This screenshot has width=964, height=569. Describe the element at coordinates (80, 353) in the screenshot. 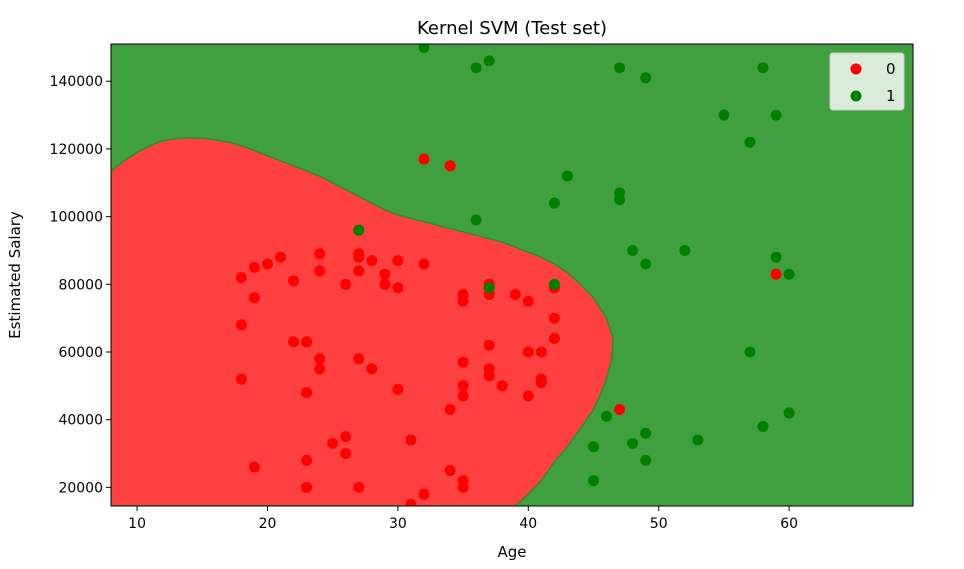

I see `y-tick-label: 60000` at that location.